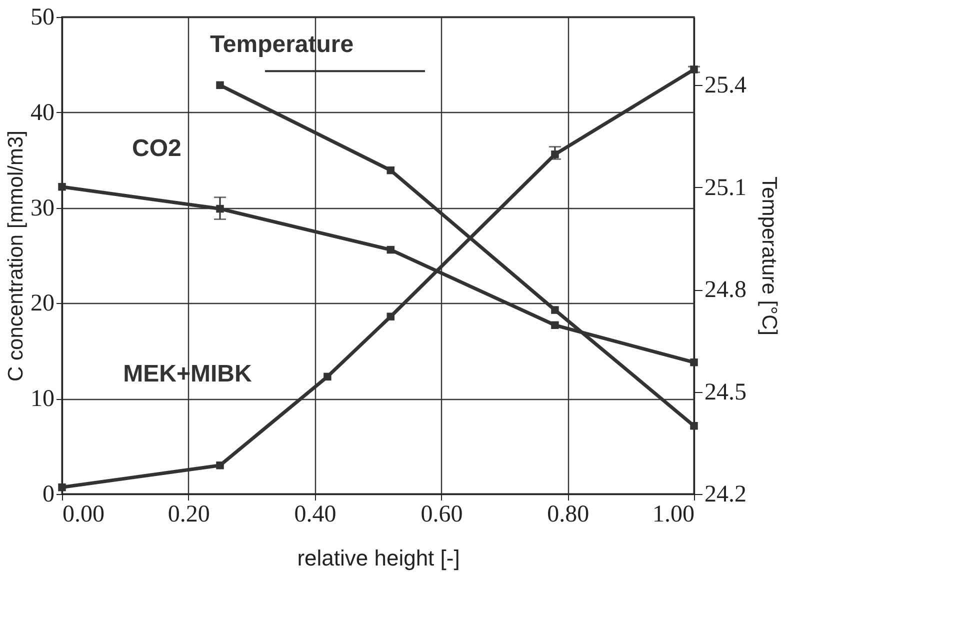  Describe the element at coordinates (725, 85) in the screenshot. I see `y2-tick-label: 25.4` at that location.